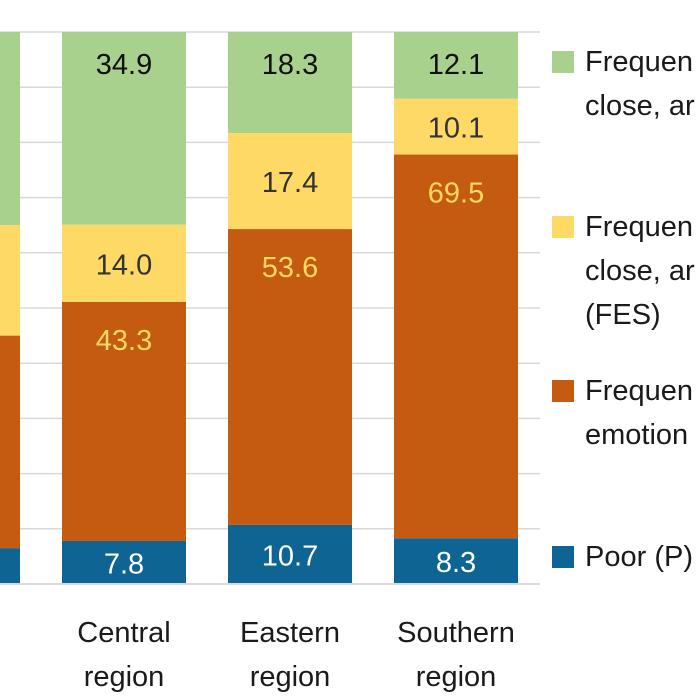 Image resolution: width=700 pixels, height=700 pixels. I want to click on data-label: 17.4, so click(290, 183).